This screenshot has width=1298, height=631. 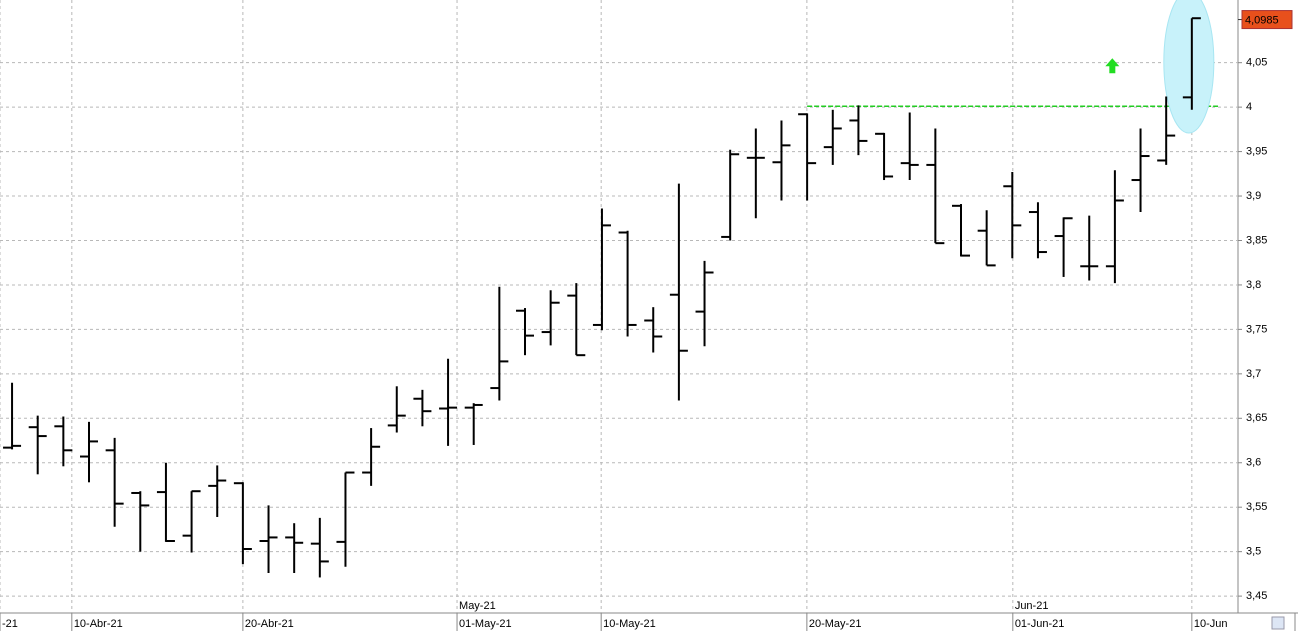 I want to click on y-tick-label: 3,75, so click(x=1256, y=329).